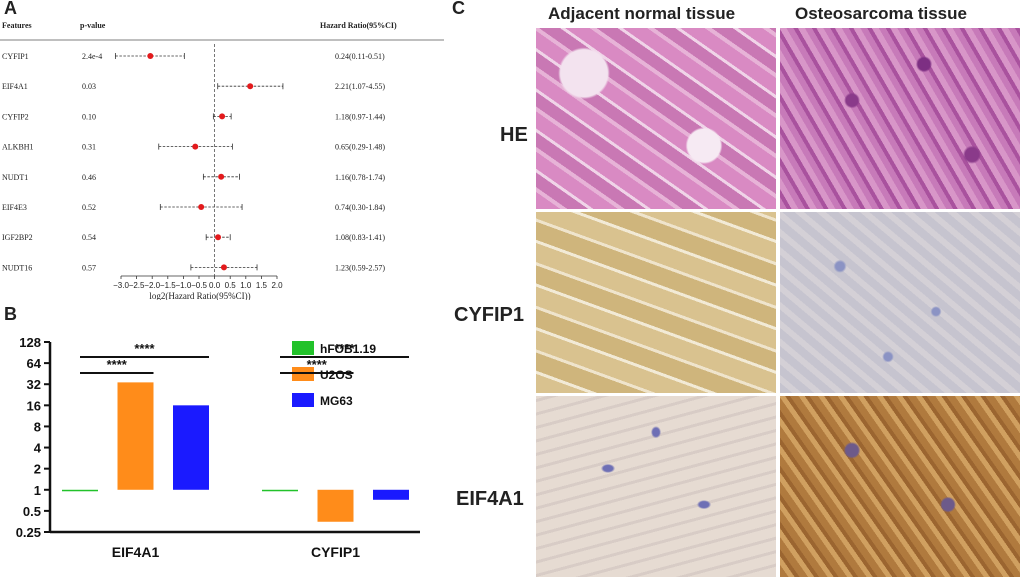  I want to click on he-normal-tissue-image, so click(656, 118).